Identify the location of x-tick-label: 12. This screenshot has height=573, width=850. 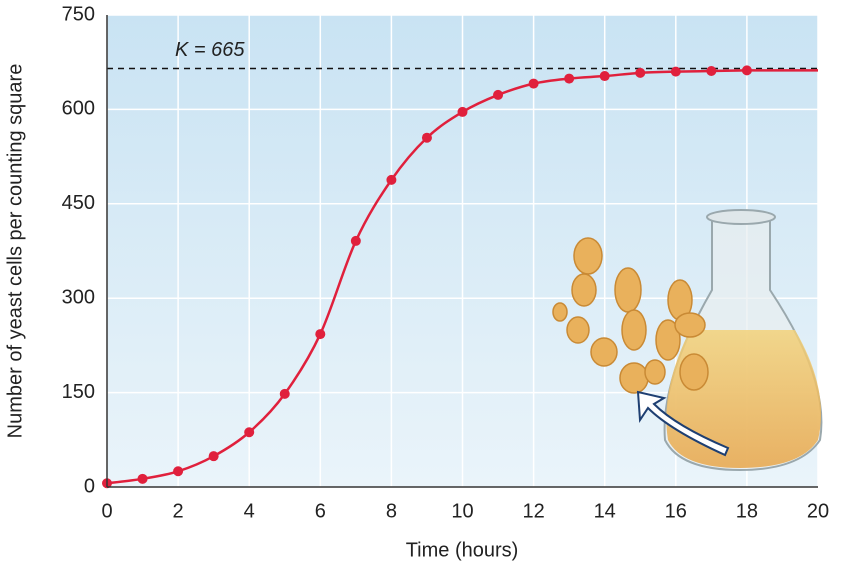
(533, 511).